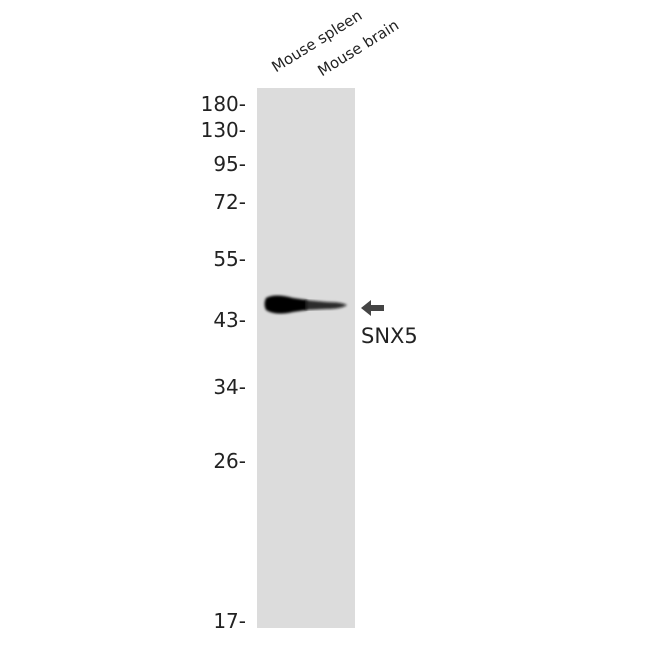 The height and width of the screenshot is (650, 650). Describe the element at coordinates (306, 358) in the screenshot. I see `blot-membrane` at that location.